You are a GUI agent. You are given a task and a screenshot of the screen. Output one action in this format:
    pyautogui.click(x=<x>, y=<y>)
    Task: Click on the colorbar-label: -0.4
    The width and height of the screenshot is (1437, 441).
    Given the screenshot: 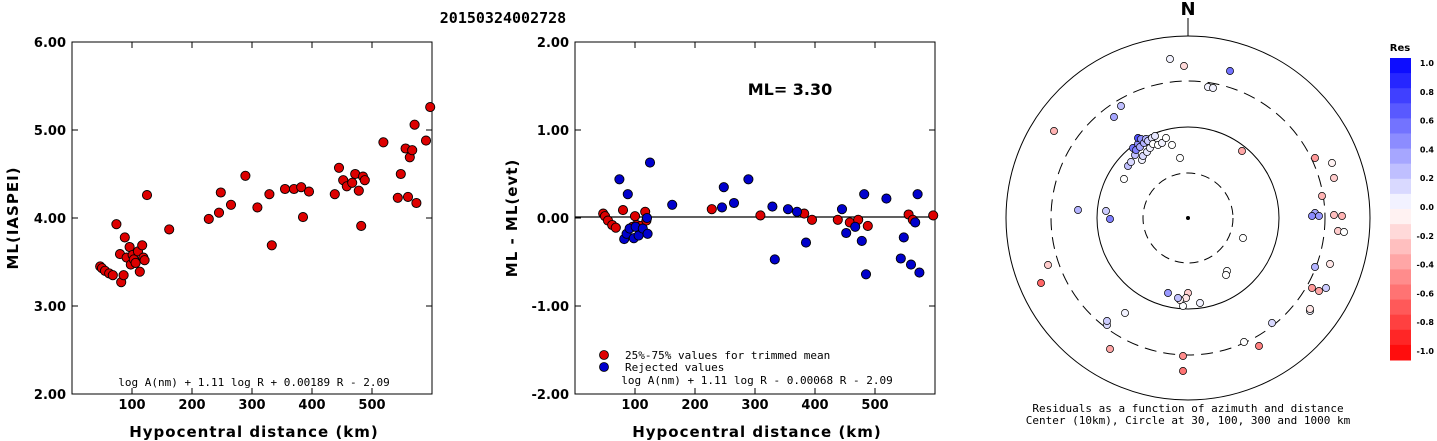 What is the action you would take?
    pyautogui.click(x=1426, y=265)
    